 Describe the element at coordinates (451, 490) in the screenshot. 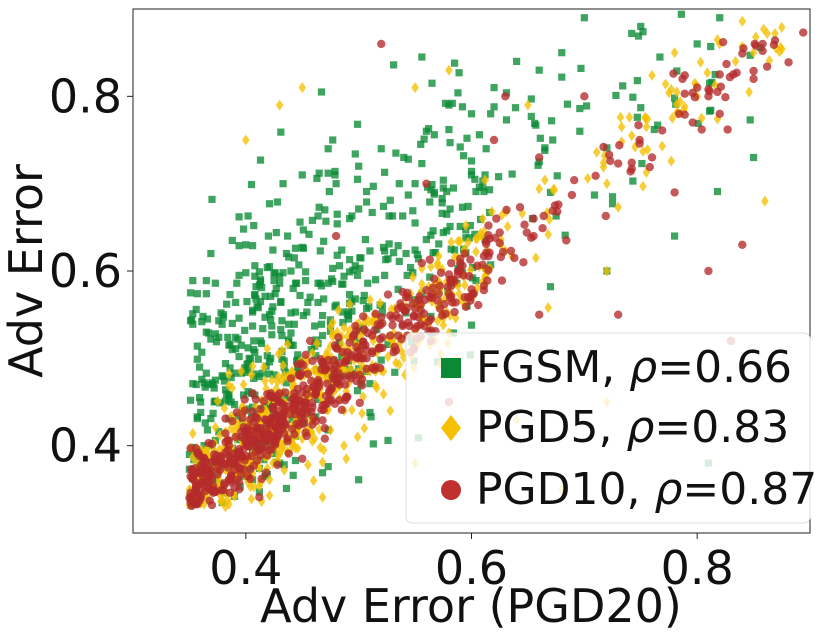

I see `legend-marker-pgd10` at that location.